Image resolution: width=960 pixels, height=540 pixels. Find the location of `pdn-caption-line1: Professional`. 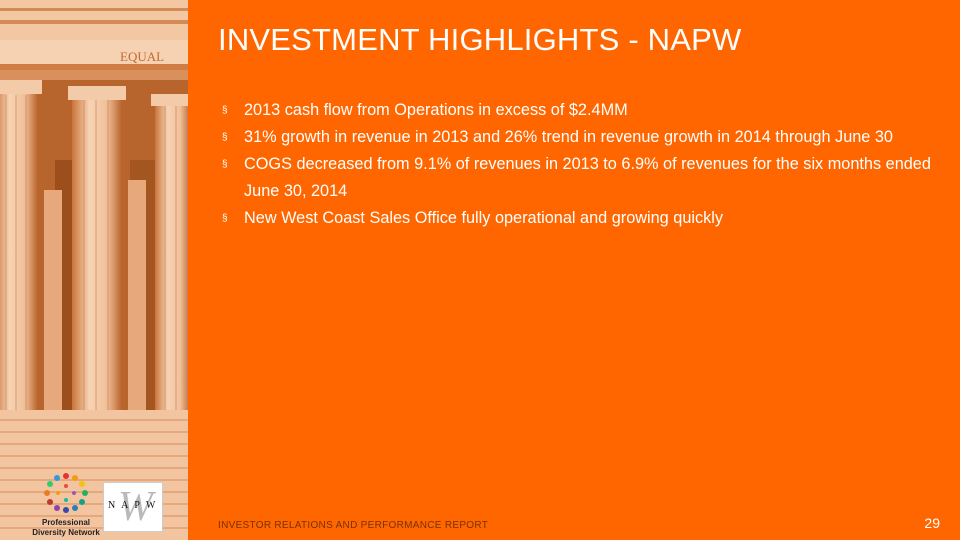

pdn-caption-line1: Professional is located at coordinates (65, 522).